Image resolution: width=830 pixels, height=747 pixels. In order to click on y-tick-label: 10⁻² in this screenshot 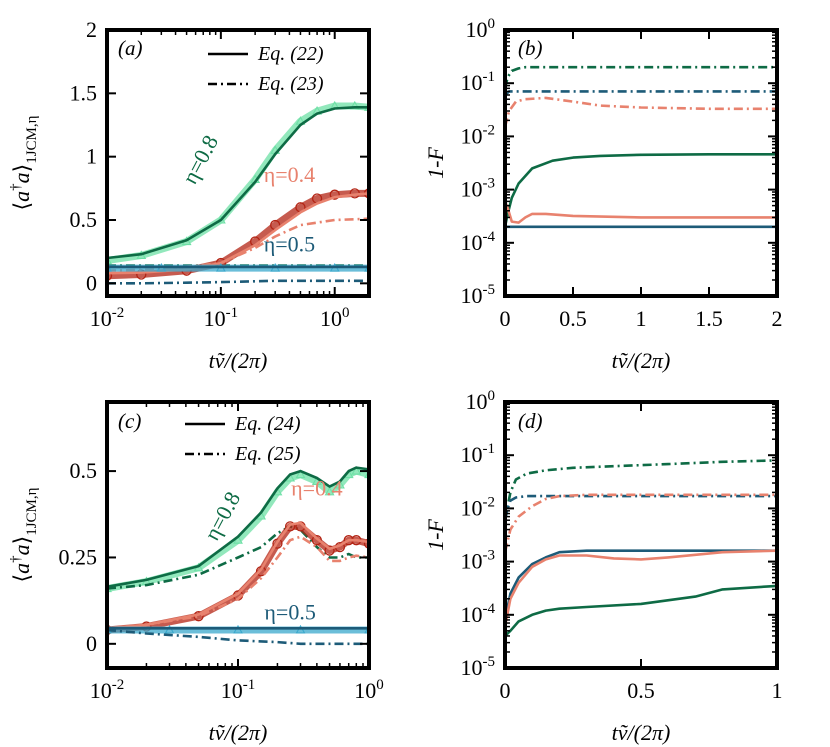, I will do `click(478, 135)`.